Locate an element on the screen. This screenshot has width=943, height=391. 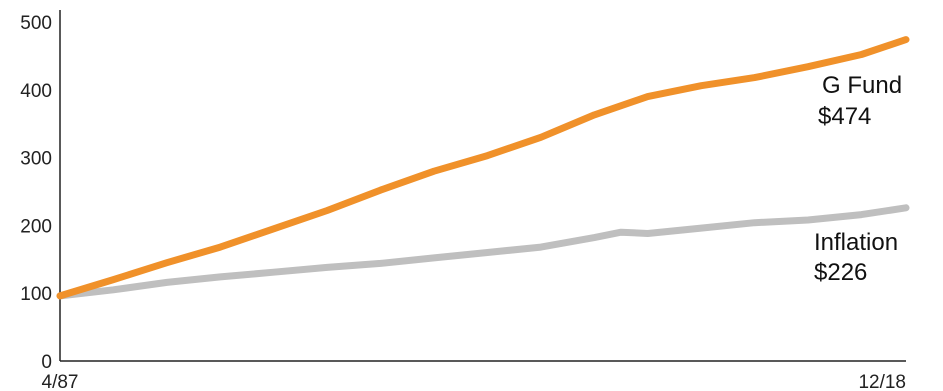
series-value-g-fund: $474 is located at coordinates (844, 116).